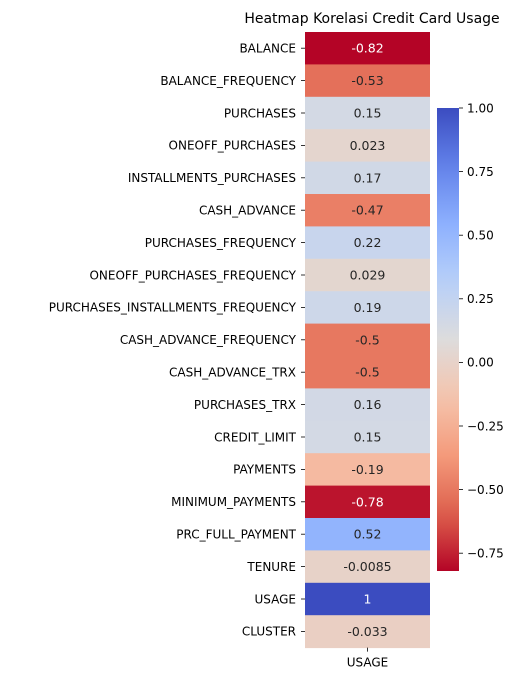 Image resolution: width=528 pixels, height=682 pixels. I want to click on colorbar-tick-label: 0.50, so click(480, 235).